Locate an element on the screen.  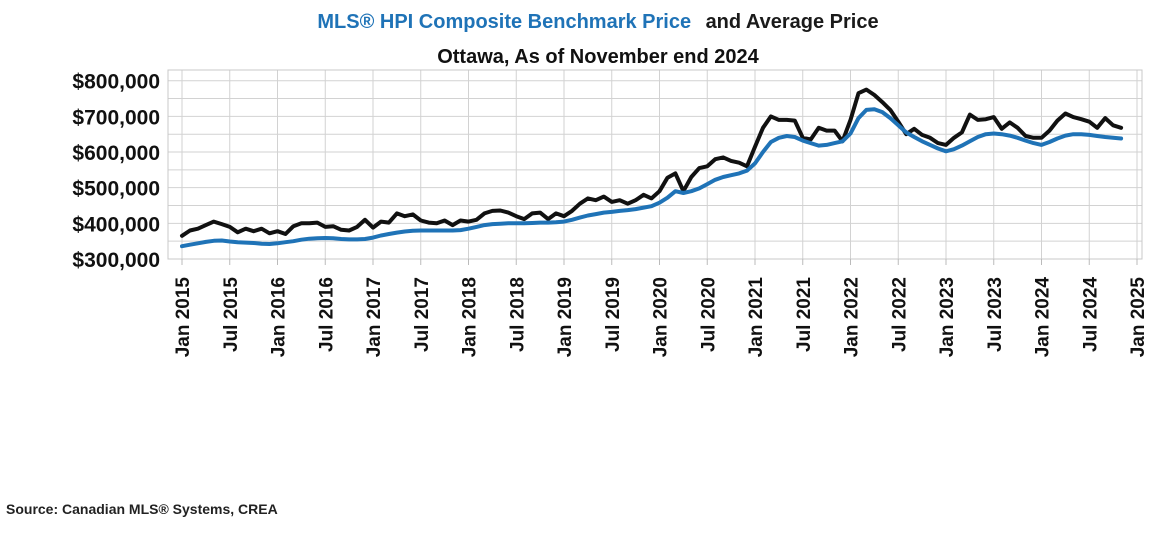
x-tick-label: Jan 2019 is located at coordinates (565, 317).